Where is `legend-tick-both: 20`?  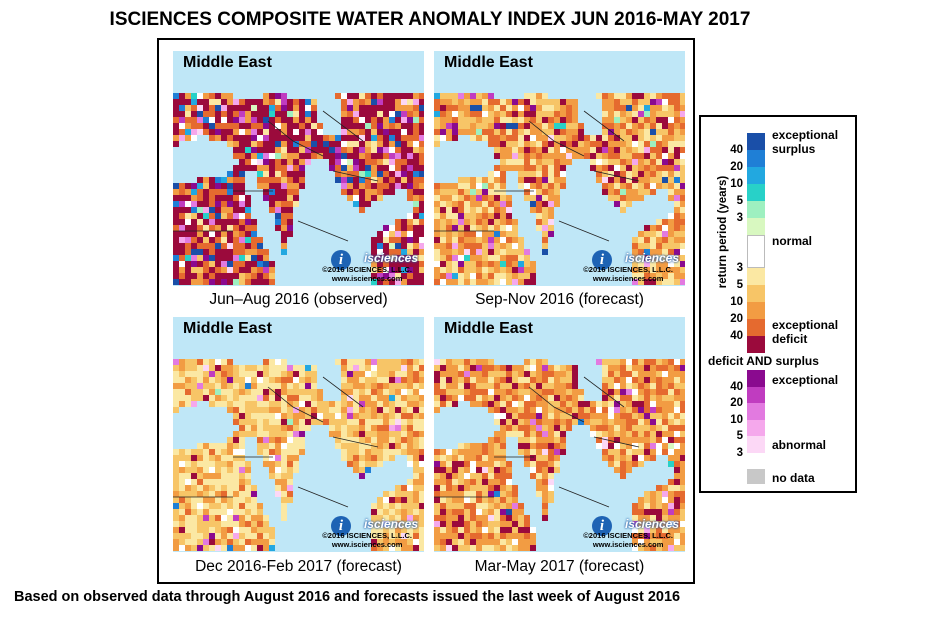 legend-tick-both: 20 is located at coordinates (736, 403).